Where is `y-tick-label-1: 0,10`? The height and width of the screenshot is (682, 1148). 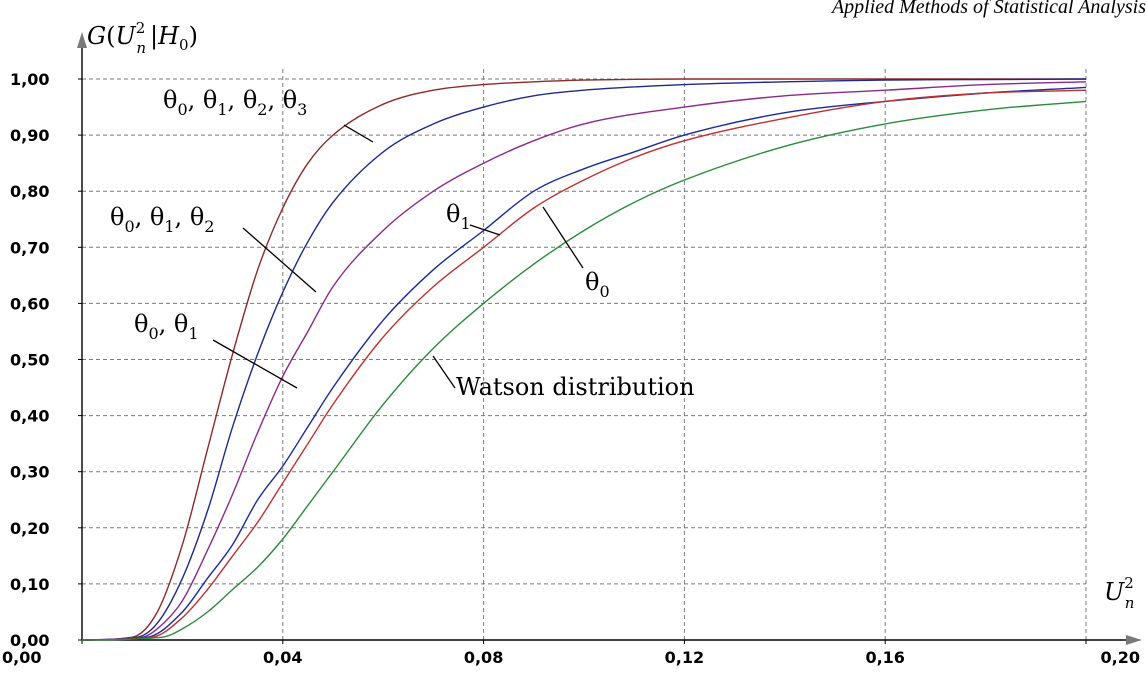
y-tick-label-1: 0,10 is located at coordinates (29, 584).